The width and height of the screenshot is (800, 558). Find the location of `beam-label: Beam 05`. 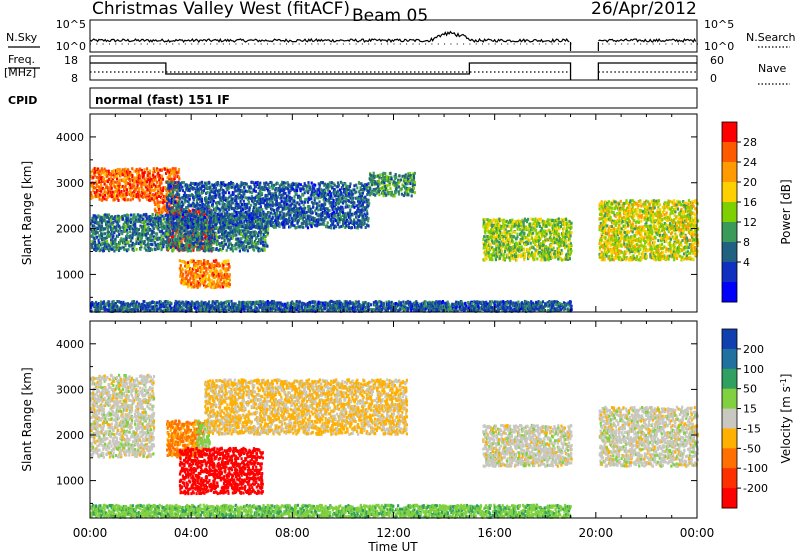

beam-label: Beam 05 is located at coordinates (390, 16).